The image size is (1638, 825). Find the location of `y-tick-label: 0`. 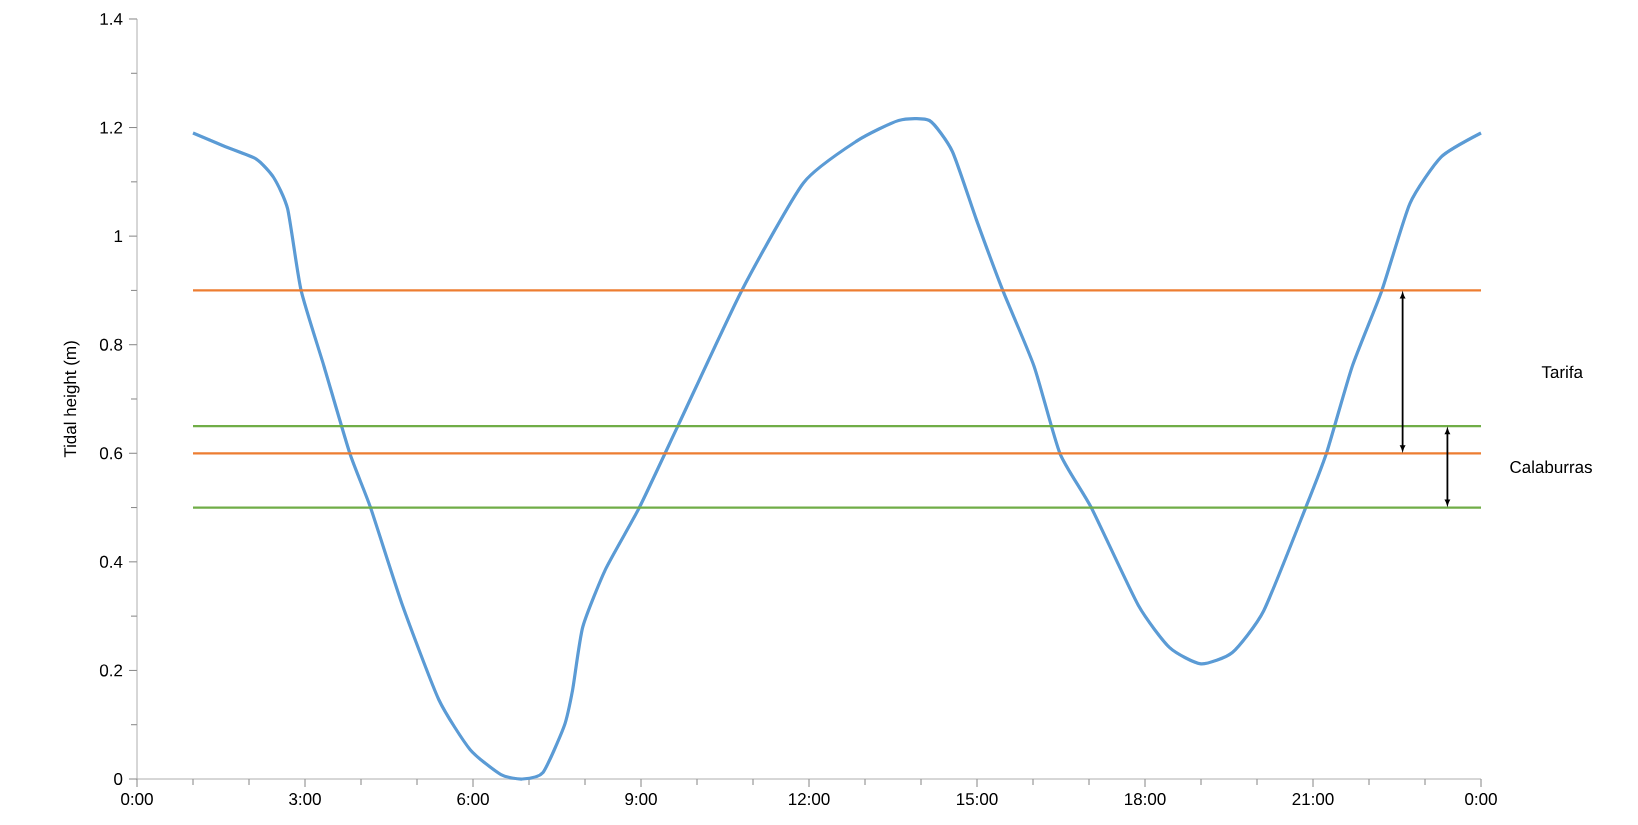

y-tick-label: 0 is located at coordinates (118, 779).